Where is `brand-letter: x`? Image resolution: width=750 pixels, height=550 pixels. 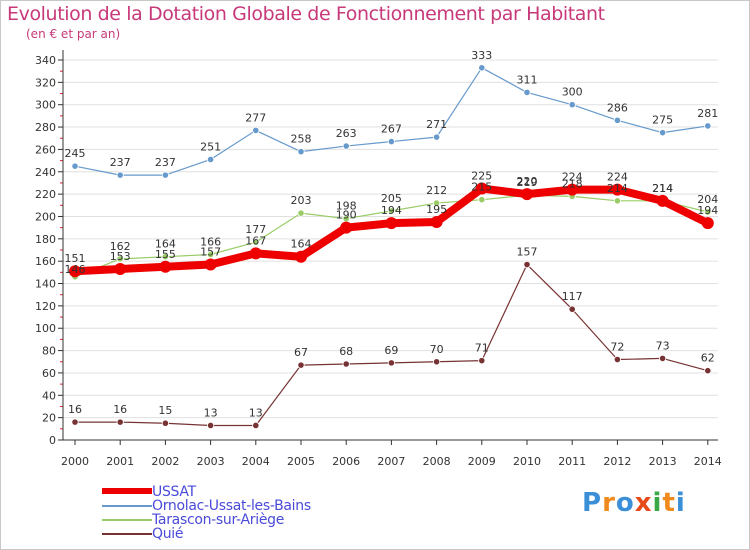
brand-letter: x is located at coordinates (643, 503).